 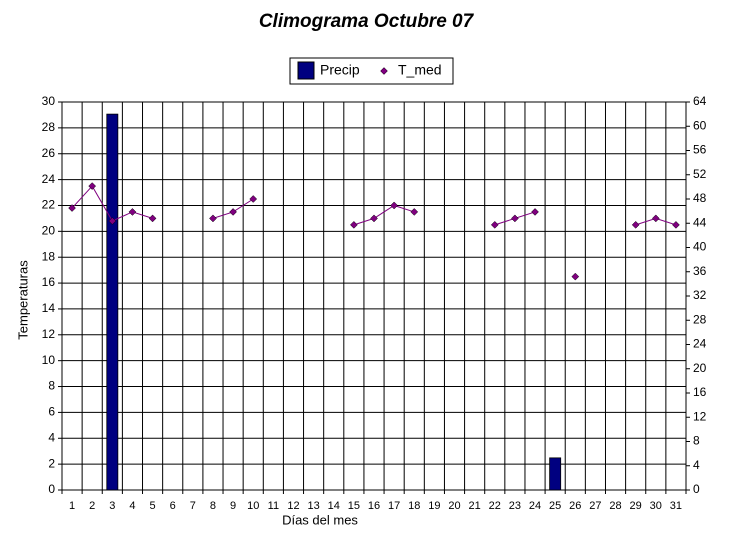 What do you see at coordinates (374, 506) in the screenshot?
I see `x-tick-label: 16` at bounding box center [374, 506].